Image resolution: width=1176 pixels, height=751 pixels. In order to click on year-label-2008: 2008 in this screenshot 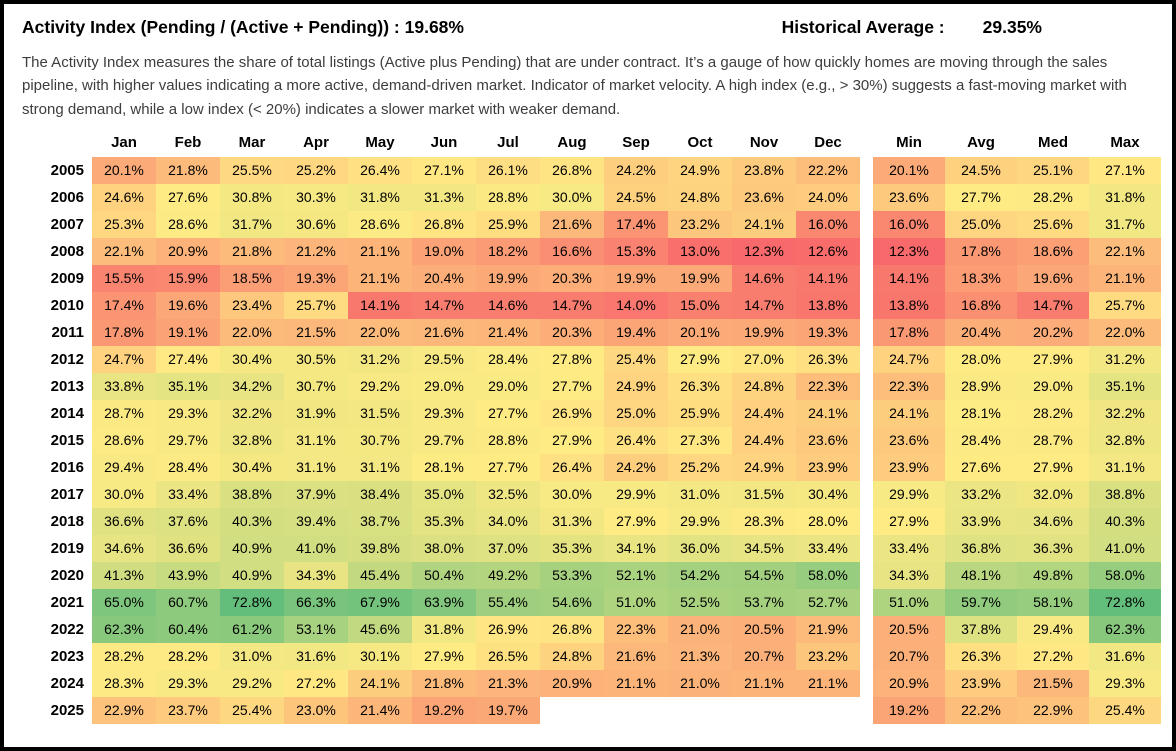, I will do `click(67, 252)`.